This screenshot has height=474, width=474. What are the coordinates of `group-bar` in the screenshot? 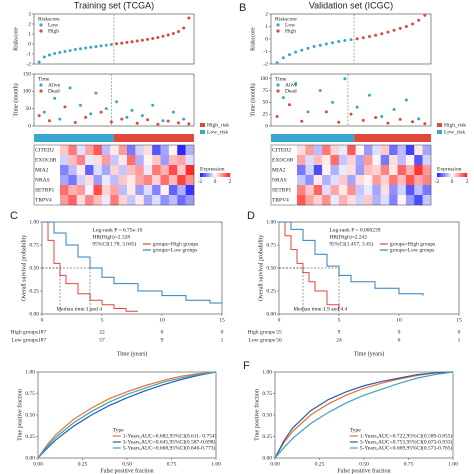 It's located at (154, 138).